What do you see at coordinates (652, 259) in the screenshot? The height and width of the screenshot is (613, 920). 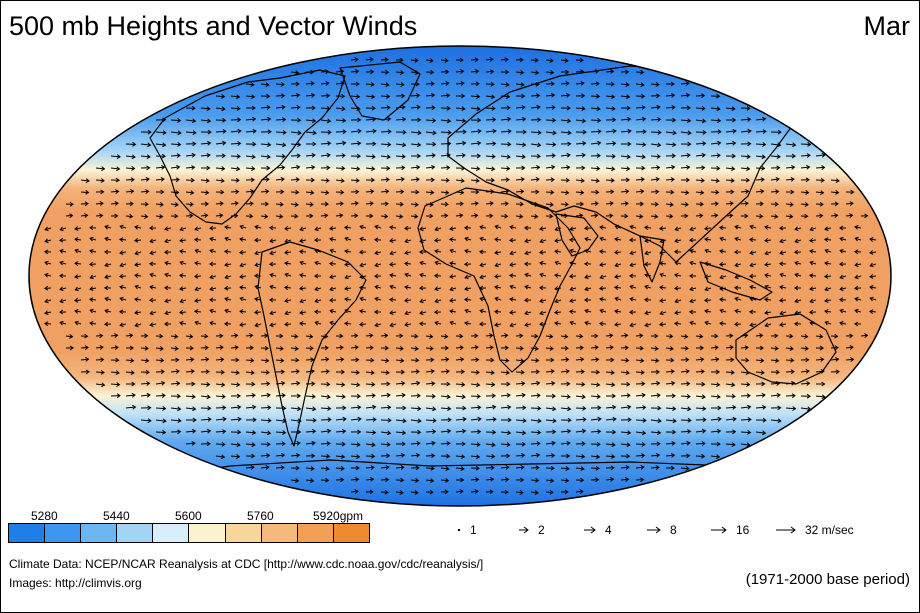 I see `india-outline` at bounding box center [652, 259].